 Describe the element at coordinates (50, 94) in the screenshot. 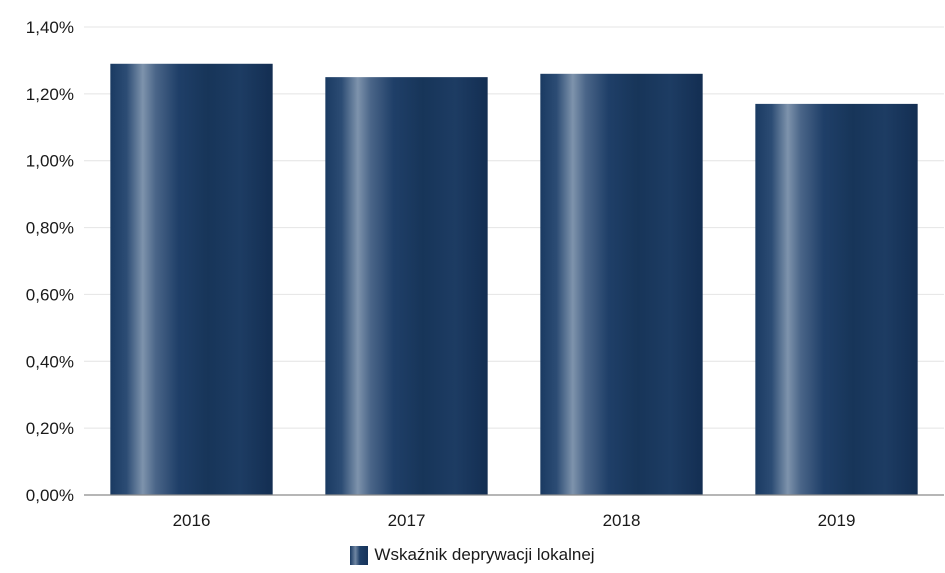

I see `y-tick-label: 1,20%` at that location.